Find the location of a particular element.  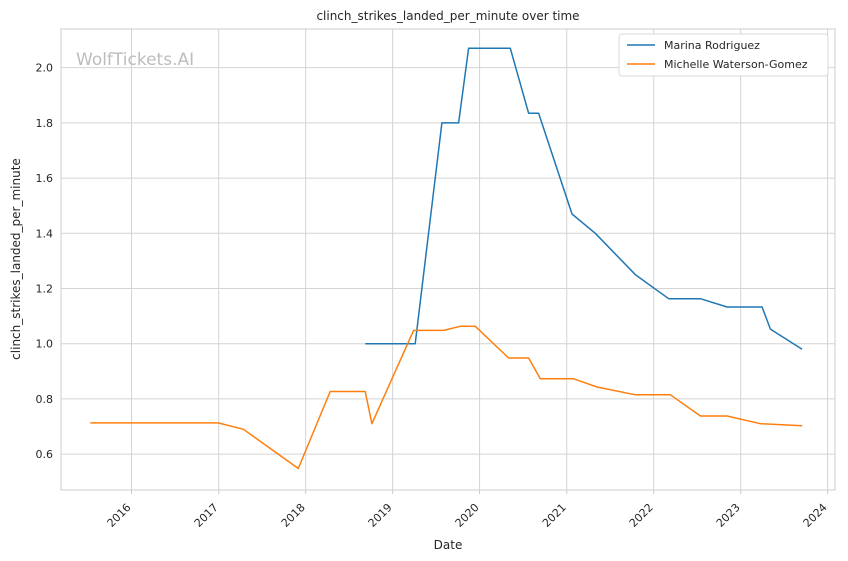

y-tick-label: 2.0 is located at coordinates (45, 68).